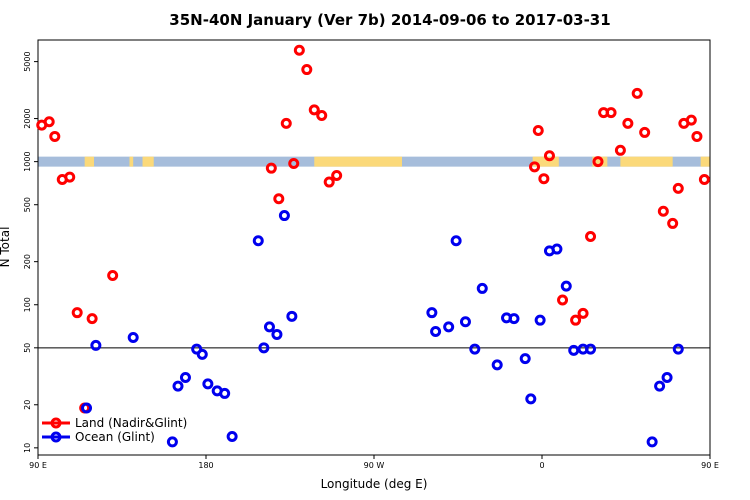 Image resolution: width=750 pixels, height=500 pixels. Describe the element at coordinates (541, 465) in the screenshot. I see `x-tick-label: 0` at that location.